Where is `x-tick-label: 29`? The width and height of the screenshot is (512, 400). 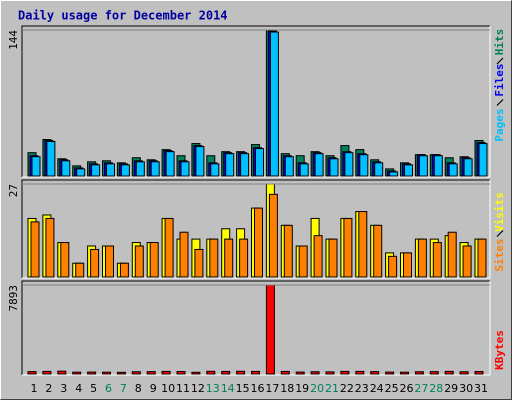 x-tick-label: 29 is located at coordinates (451, 388).